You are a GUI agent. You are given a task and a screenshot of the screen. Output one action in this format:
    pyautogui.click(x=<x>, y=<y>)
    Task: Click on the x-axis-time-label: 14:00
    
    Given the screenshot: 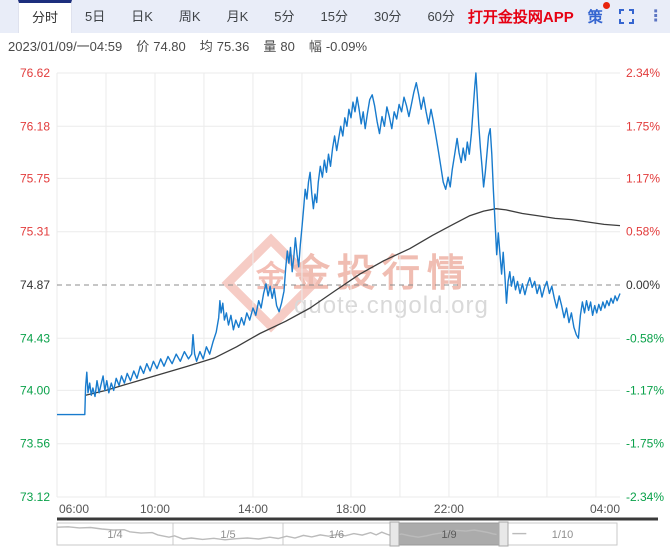 What is the action you would take?
    pyautogui.click(x=253, y=509)
    